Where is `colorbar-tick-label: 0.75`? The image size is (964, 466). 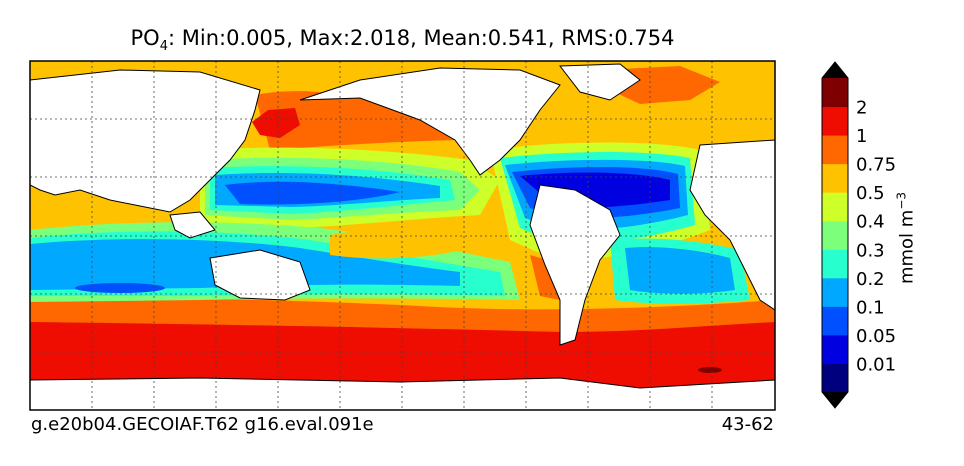 colorbar-tick-label: 0.75 is located at coordinates (876, 165).